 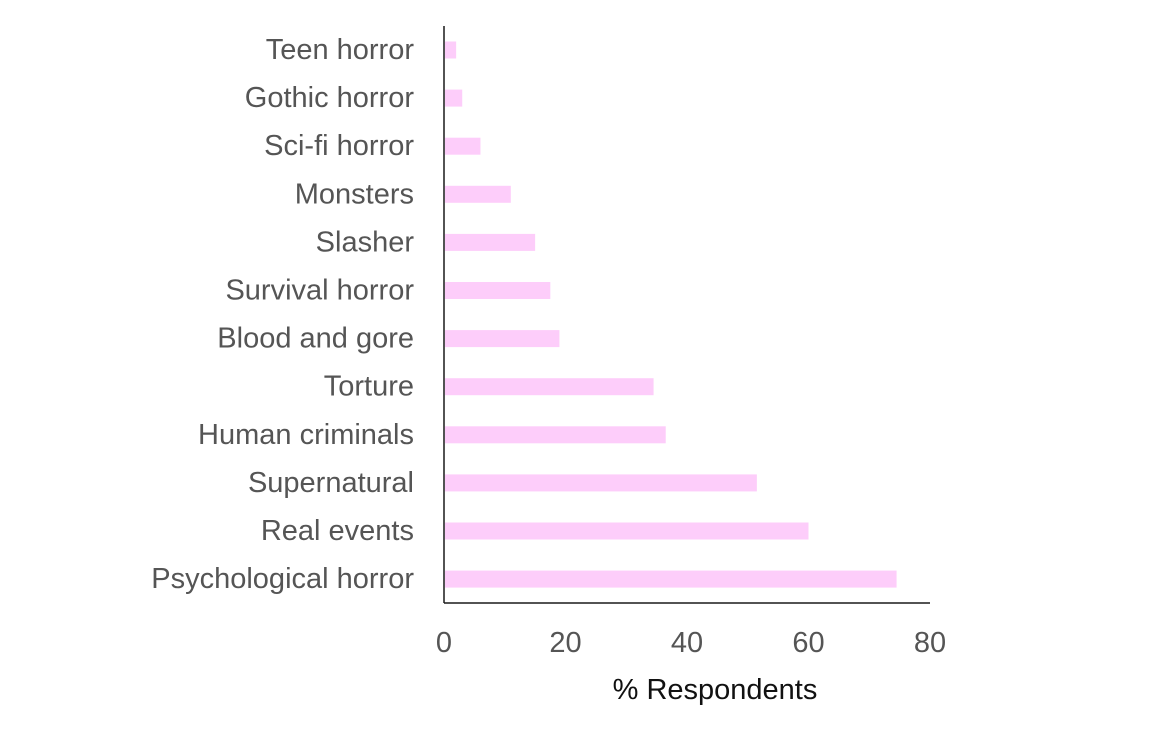 I want to click on category-label-supernatural: Supernatural, so click(x=331, y=483).